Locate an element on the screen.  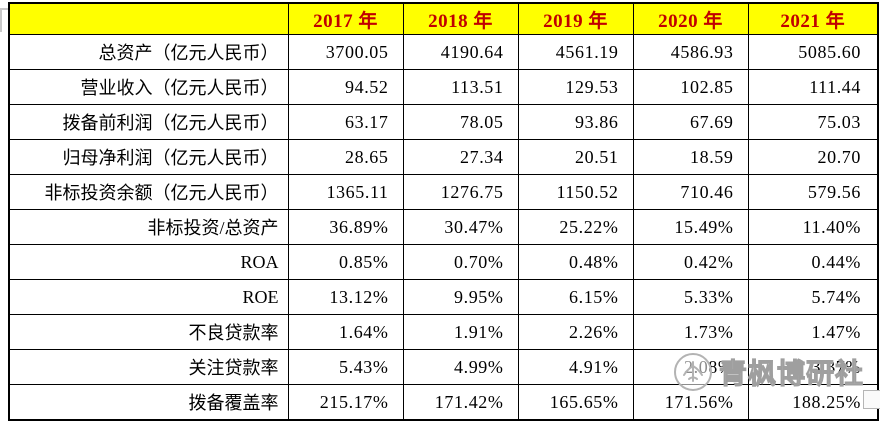
value-cell: 20.70 is located at coordinates (813, 157).